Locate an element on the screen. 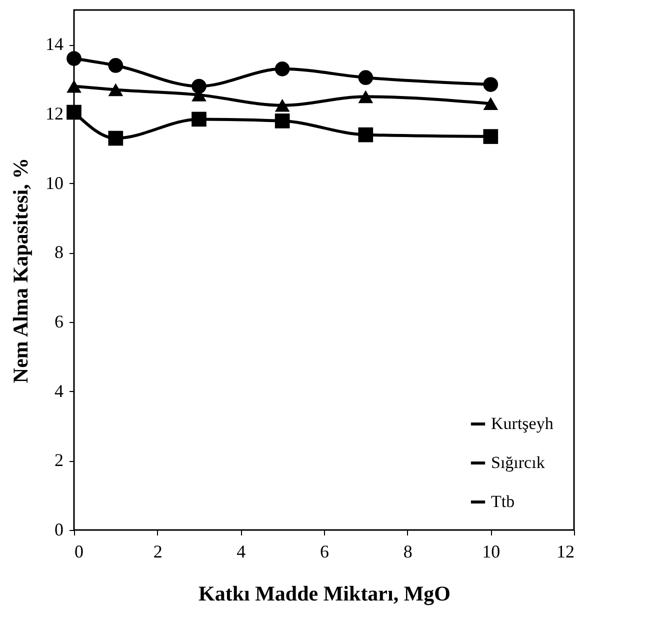 This screenshot has height=634, width=654. x-tick-label: 6 is located at coordinates (324, 552).